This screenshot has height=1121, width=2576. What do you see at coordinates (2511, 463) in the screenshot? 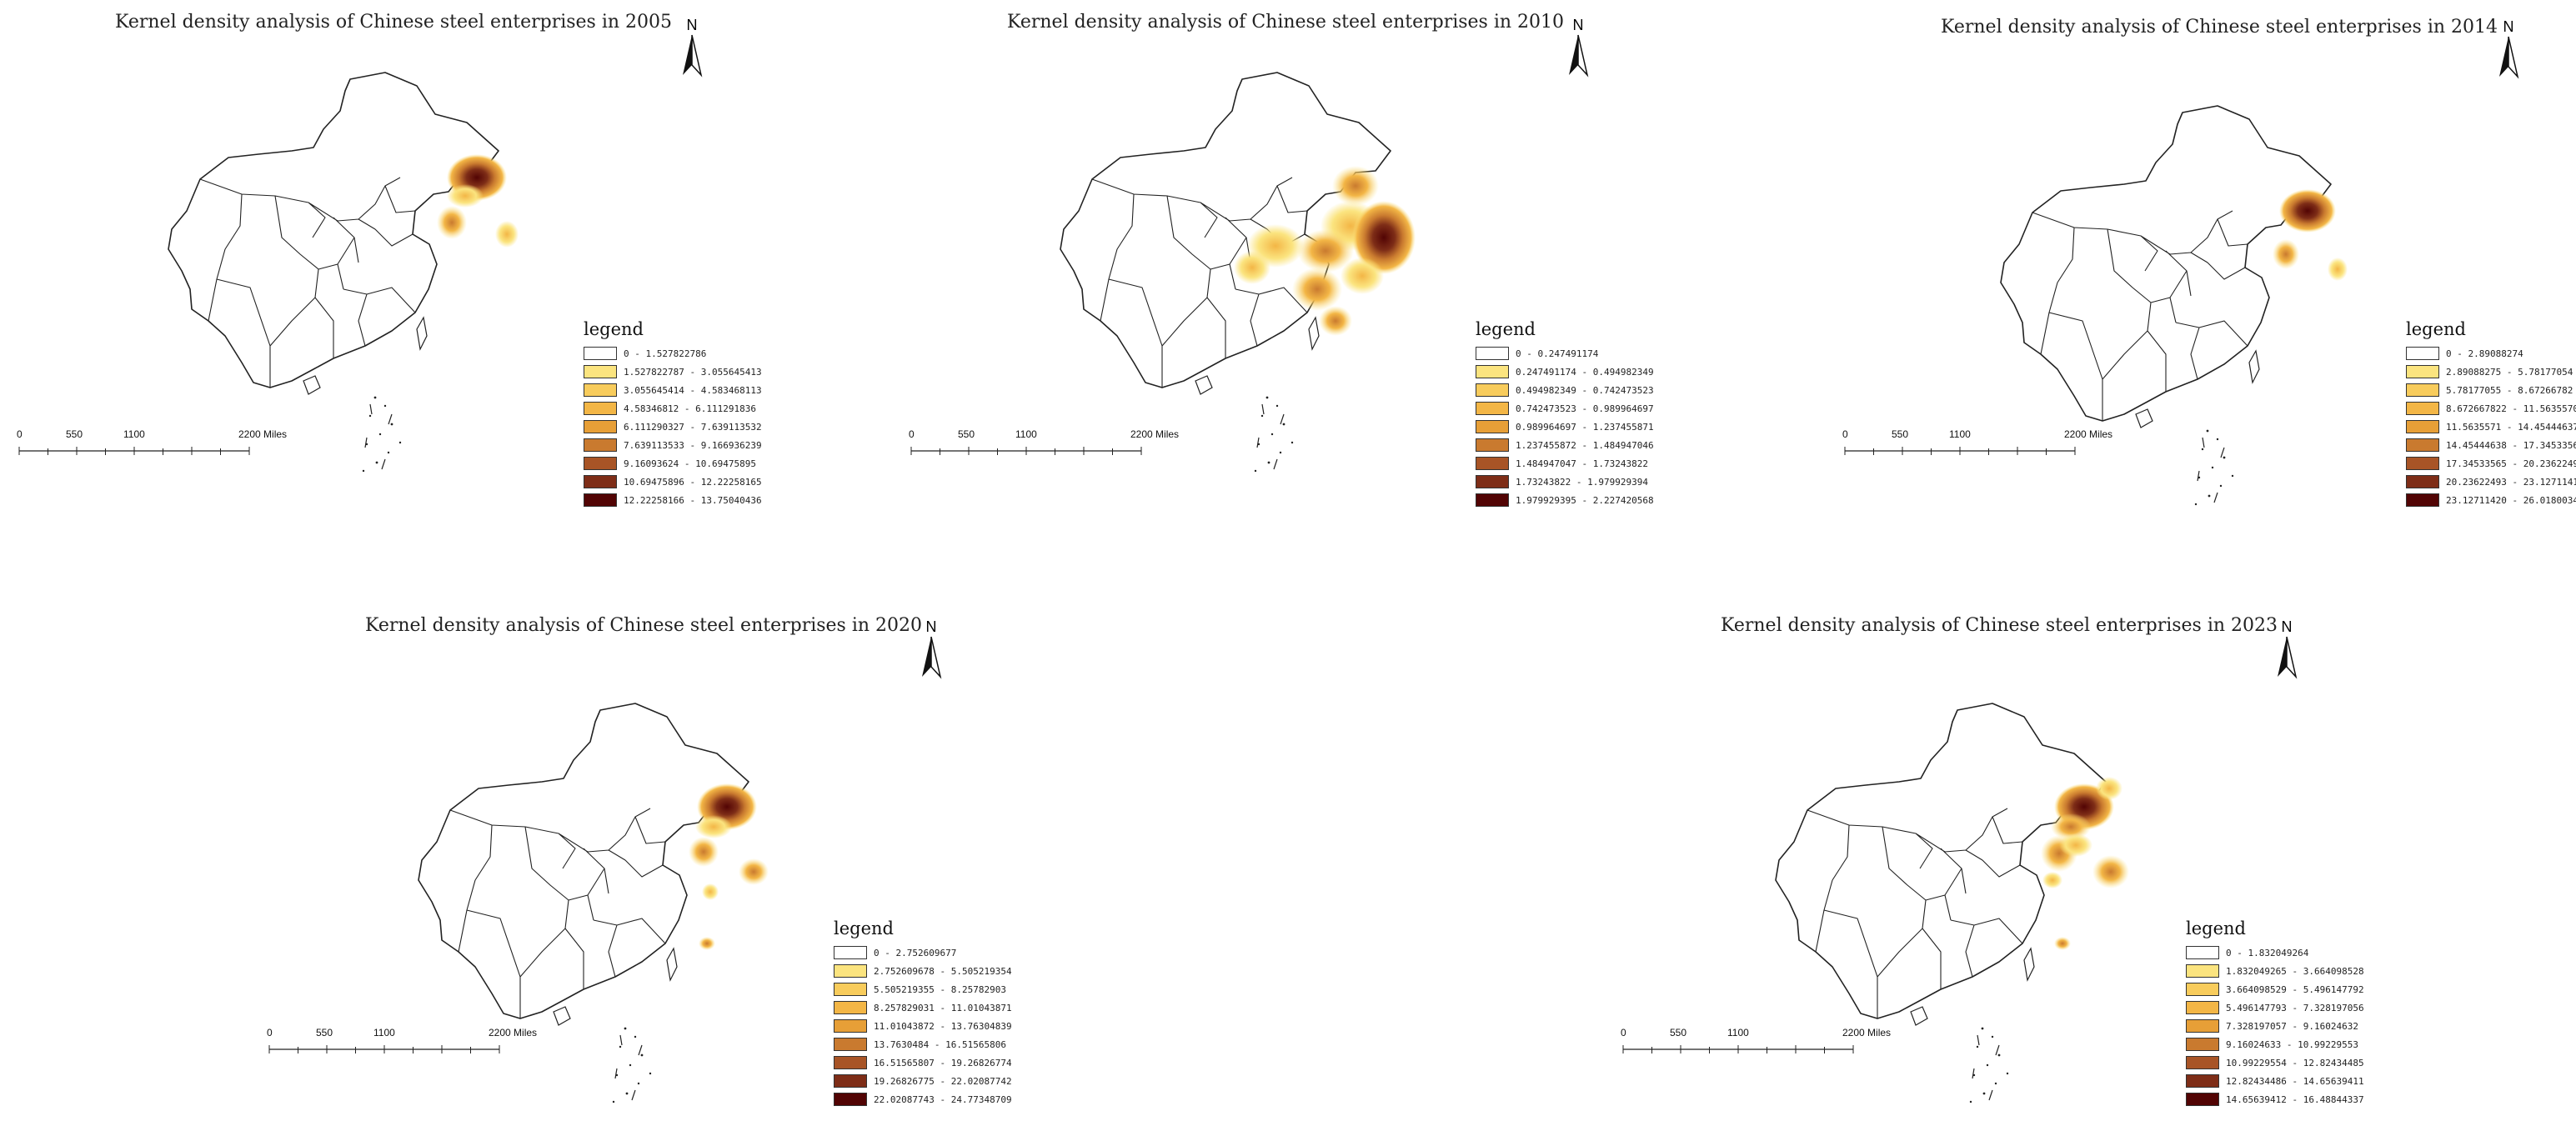
I see `legend-label: 17.34533565 - 20.23622492` at bounding box center [2511, 463].